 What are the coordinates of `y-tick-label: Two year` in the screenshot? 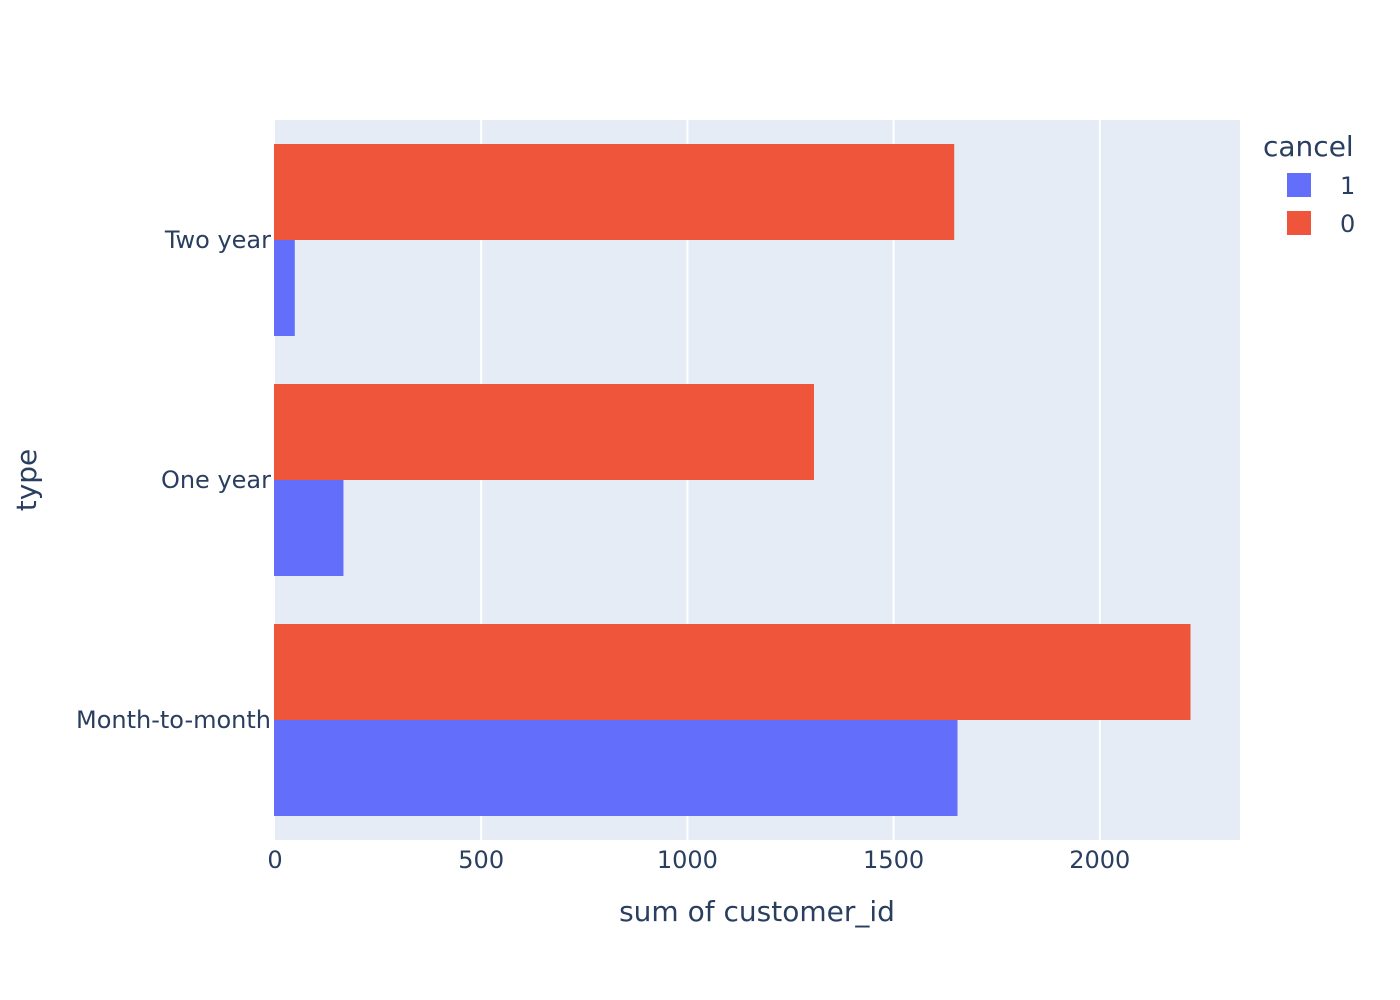 It's located at (217, 240).